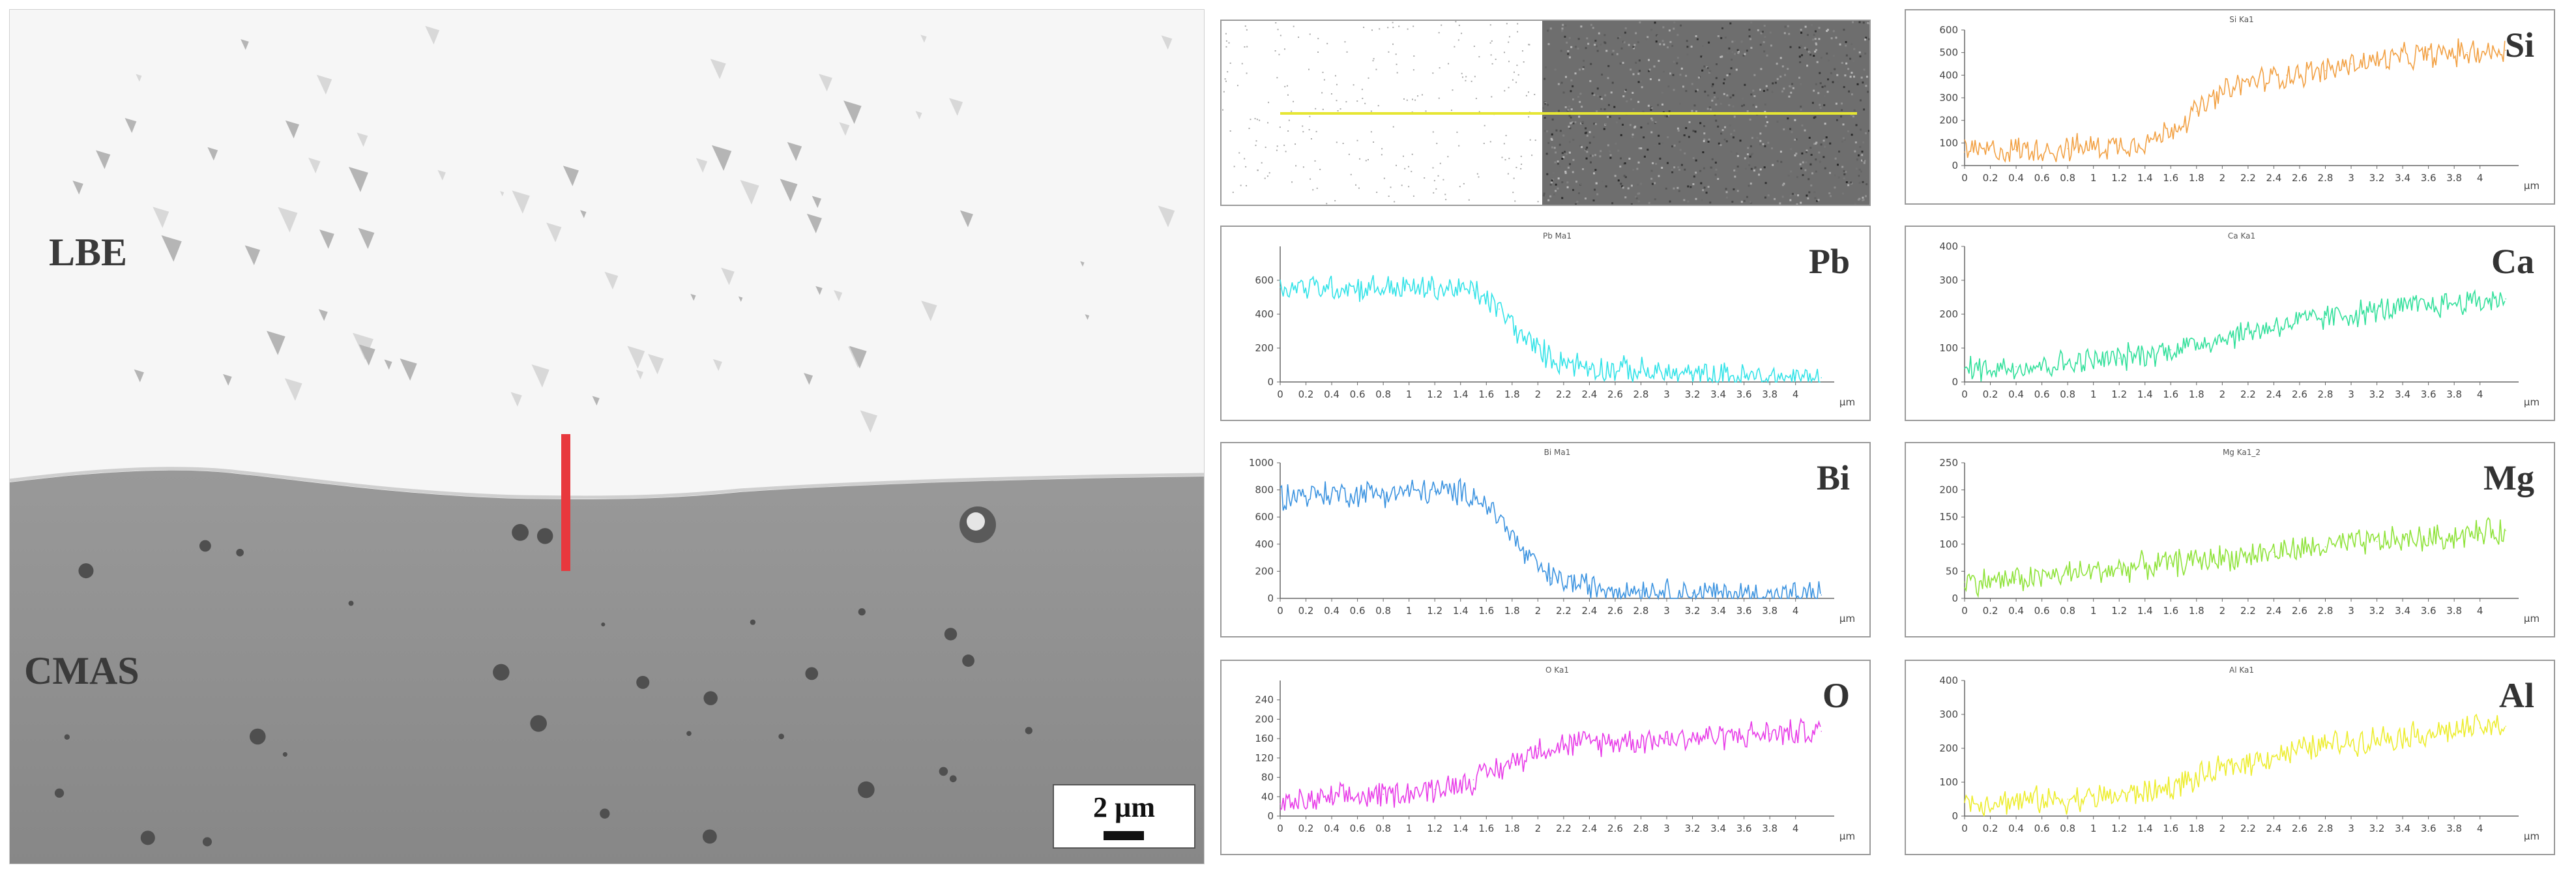 This screenshot has height=878, width=2576. What do you see at coordinates (1770, 829) in the screenshot?
I see `x-tick-label: 3.8` at bounding box center [1770, 829].